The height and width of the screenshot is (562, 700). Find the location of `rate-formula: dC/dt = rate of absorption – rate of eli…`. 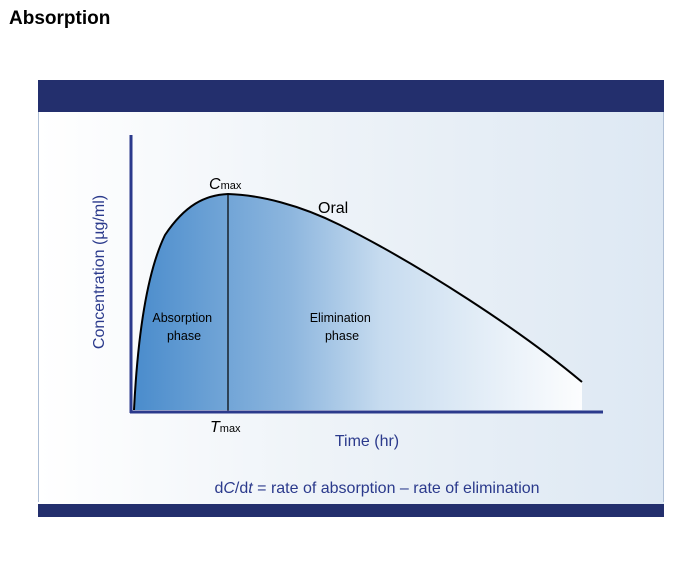

rate-formula: dC/dt = rate of absorption – rate of eli… is located at coordinates (376, 488).